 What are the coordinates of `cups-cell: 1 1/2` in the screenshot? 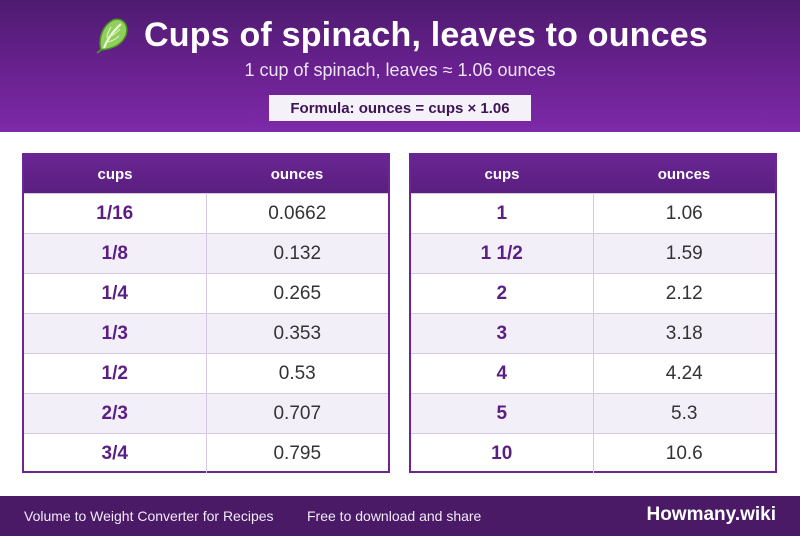 It's located at (502, 253).